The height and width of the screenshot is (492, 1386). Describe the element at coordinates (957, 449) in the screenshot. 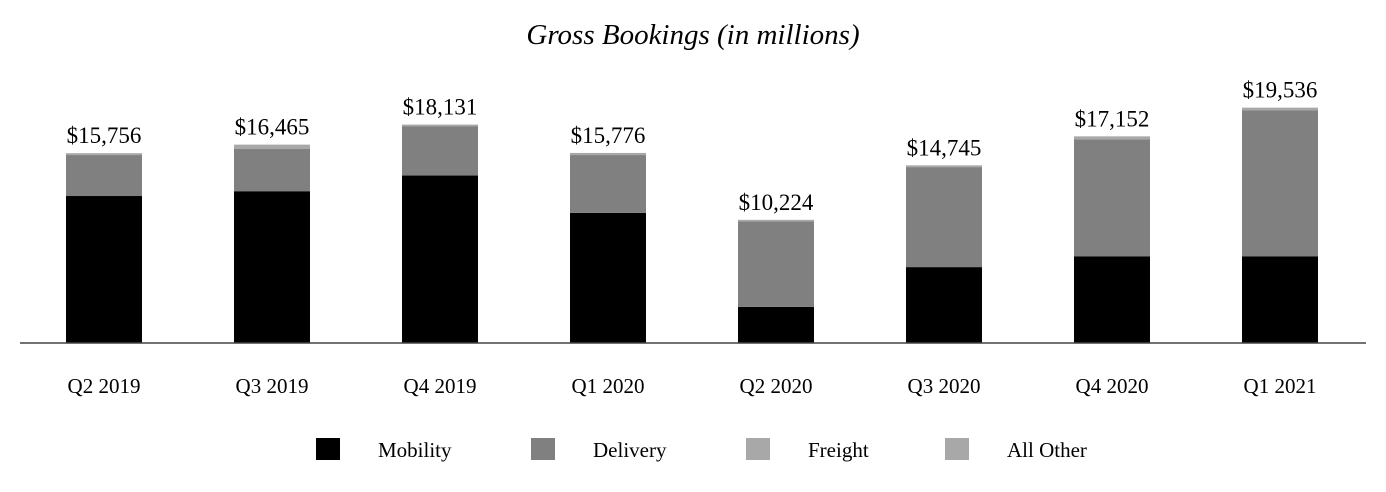

I see `legend-swatch-all-other` at that location.